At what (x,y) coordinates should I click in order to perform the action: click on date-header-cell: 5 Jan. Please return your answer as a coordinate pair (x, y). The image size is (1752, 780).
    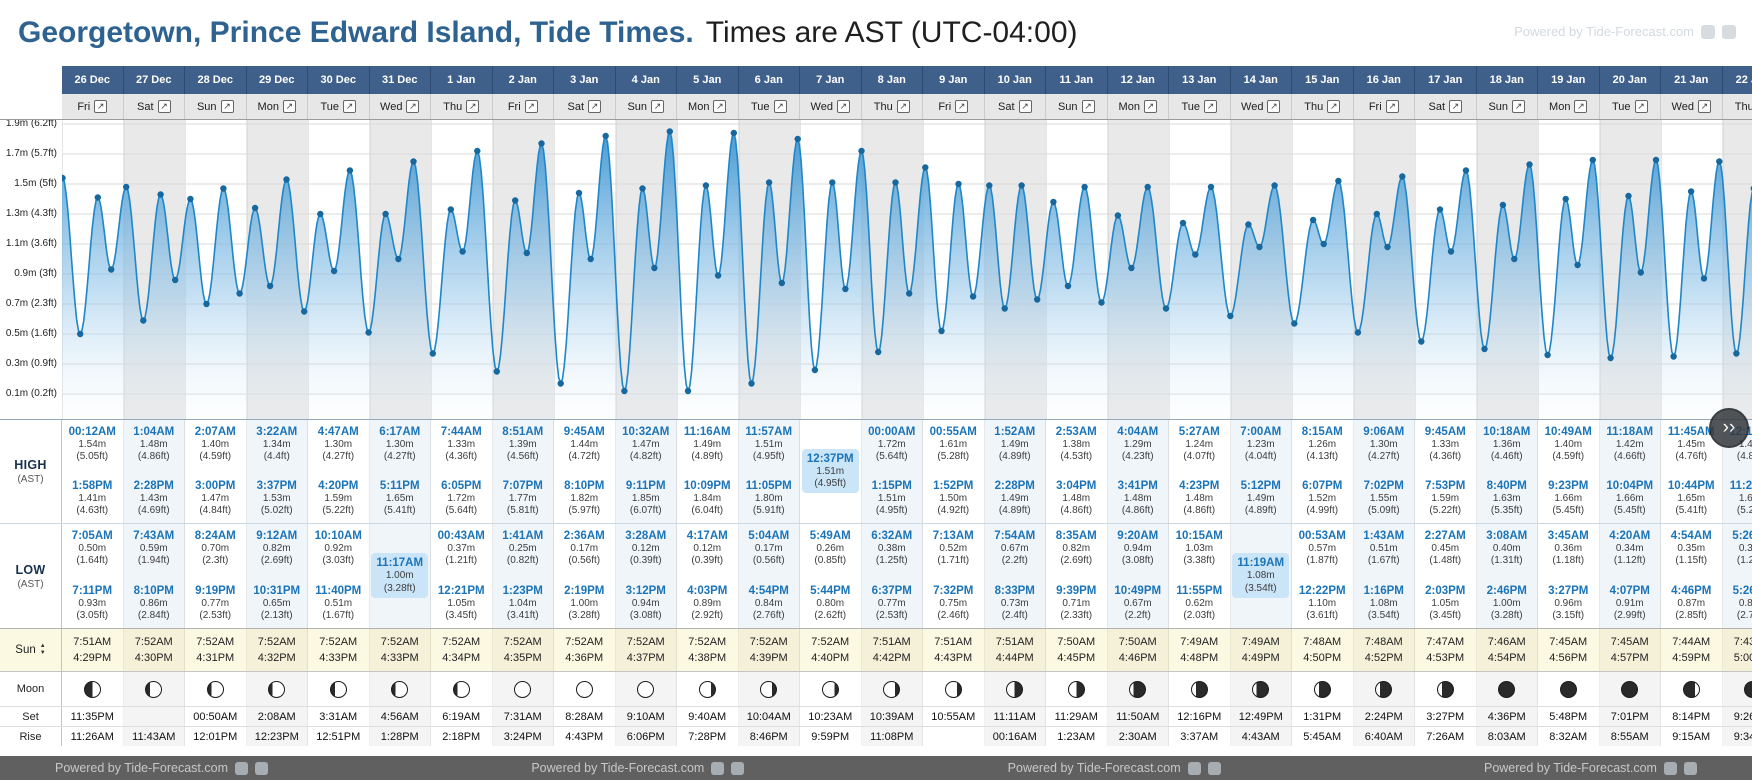
    Looking at the image, I should click on (708, 80).